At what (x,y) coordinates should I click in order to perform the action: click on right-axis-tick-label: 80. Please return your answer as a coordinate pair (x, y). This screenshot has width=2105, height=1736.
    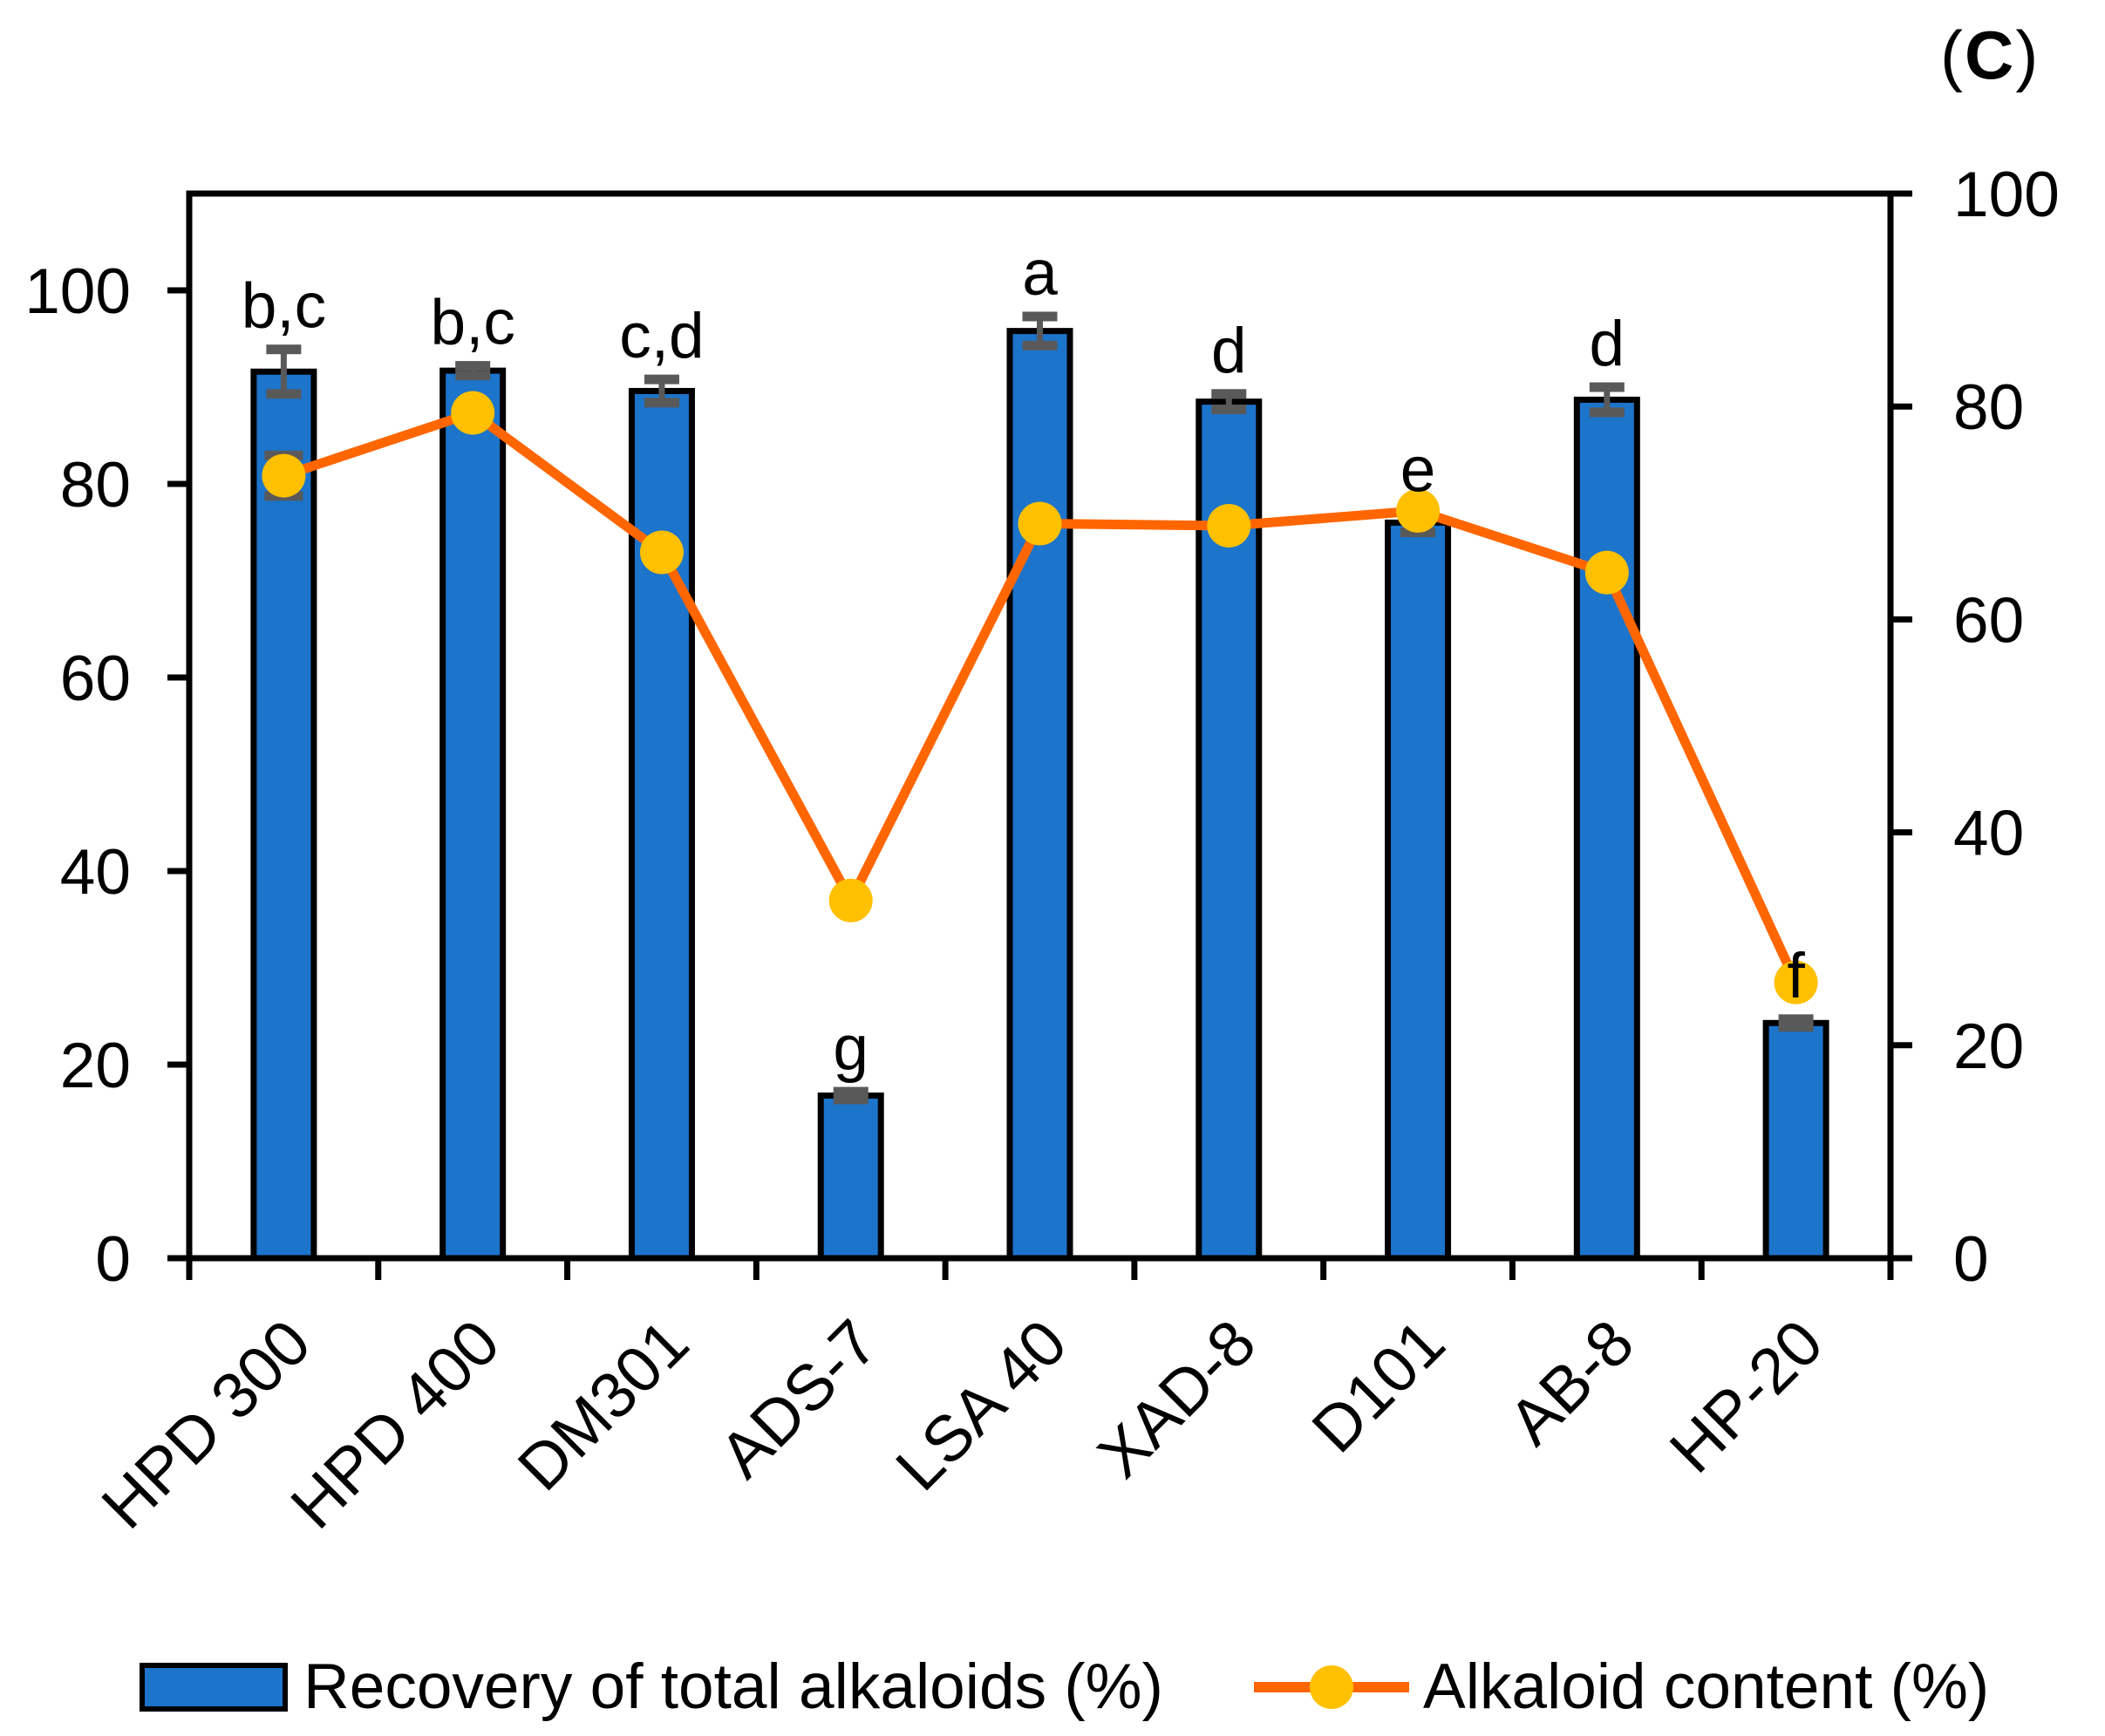
    Looking at the image, I should click on (1989, 407).